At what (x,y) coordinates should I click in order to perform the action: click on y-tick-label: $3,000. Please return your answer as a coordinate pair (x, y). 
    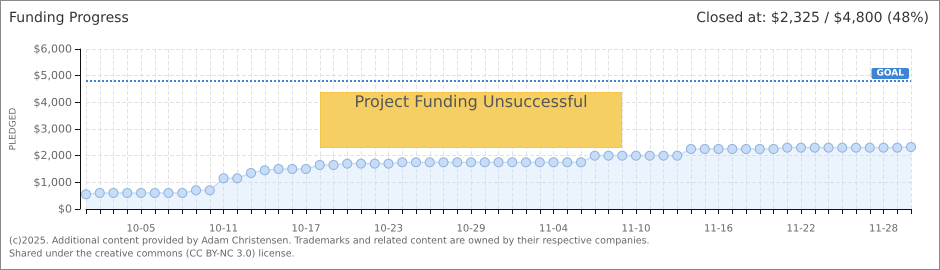
    Looking at the image, I should click on (53, 129).